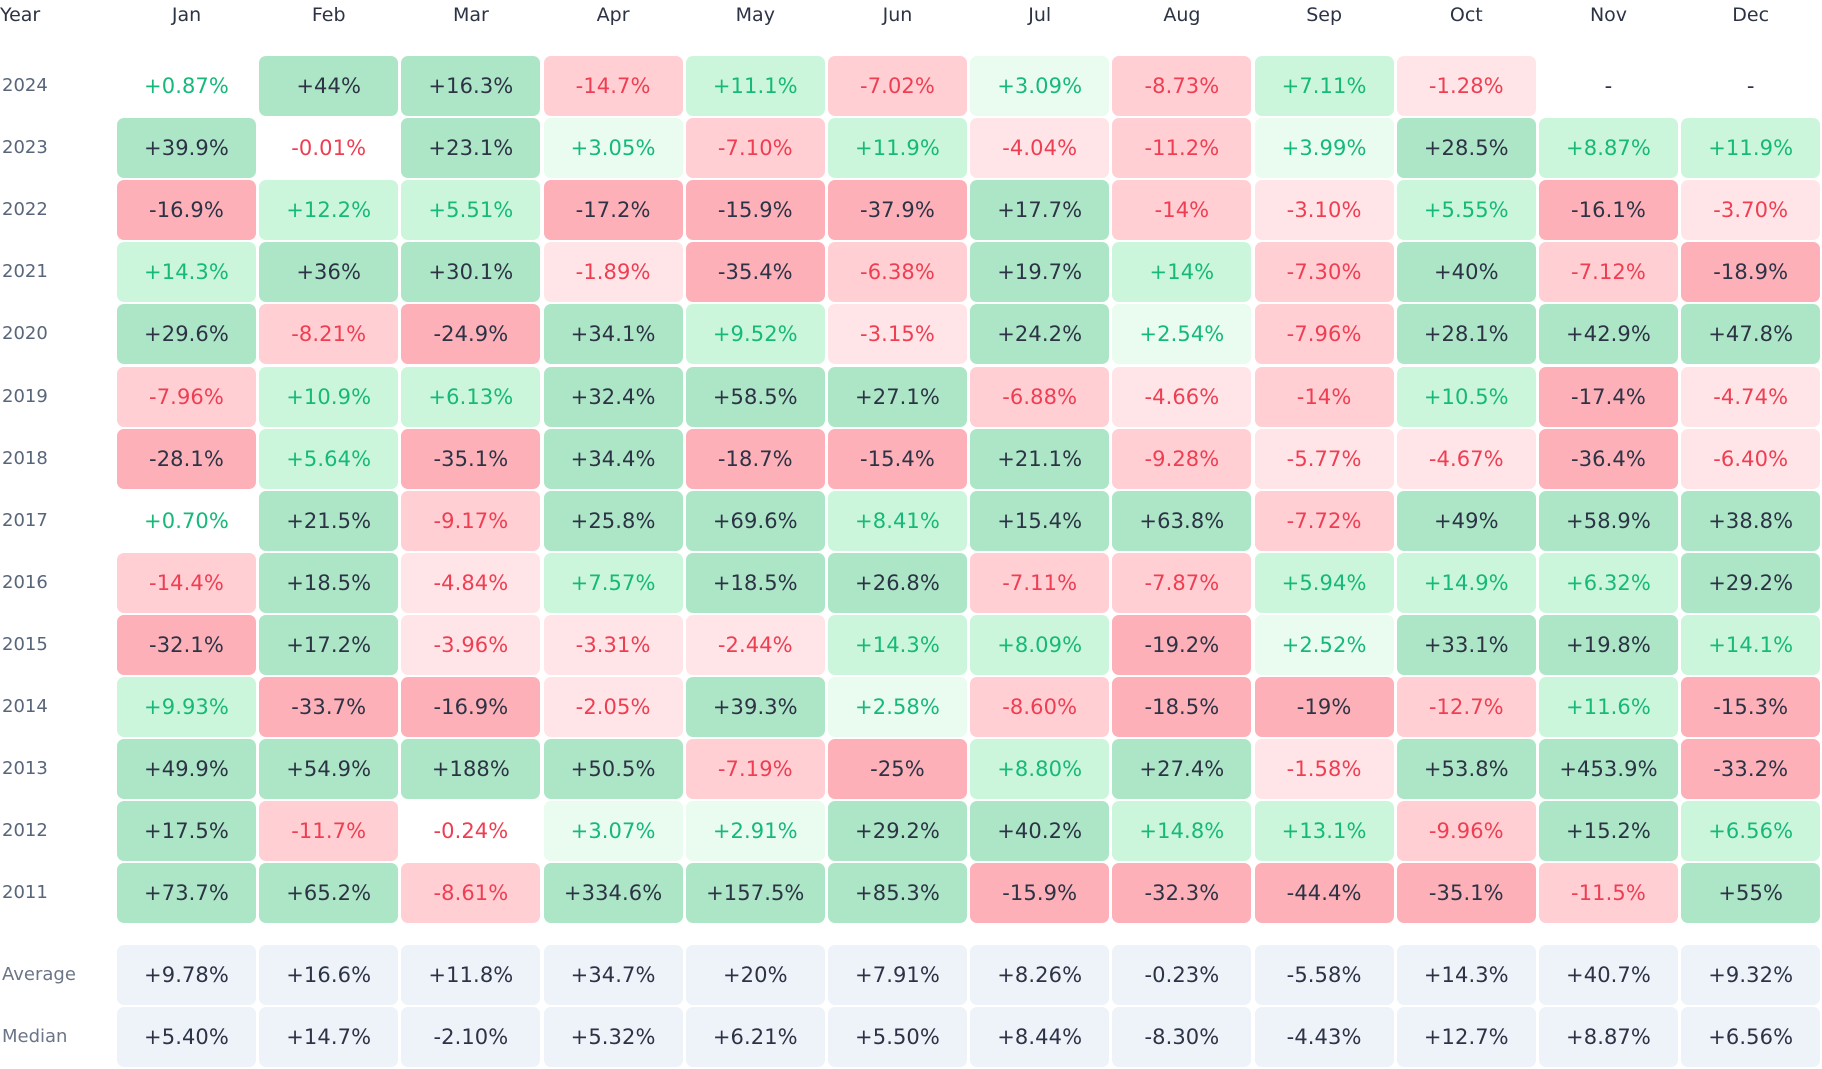 This screenshot has width=1822, height=1069. Describe the element at coordinates (471, 975) in the screenshot. I see `average-cell-mar: +11.8%` at that location.